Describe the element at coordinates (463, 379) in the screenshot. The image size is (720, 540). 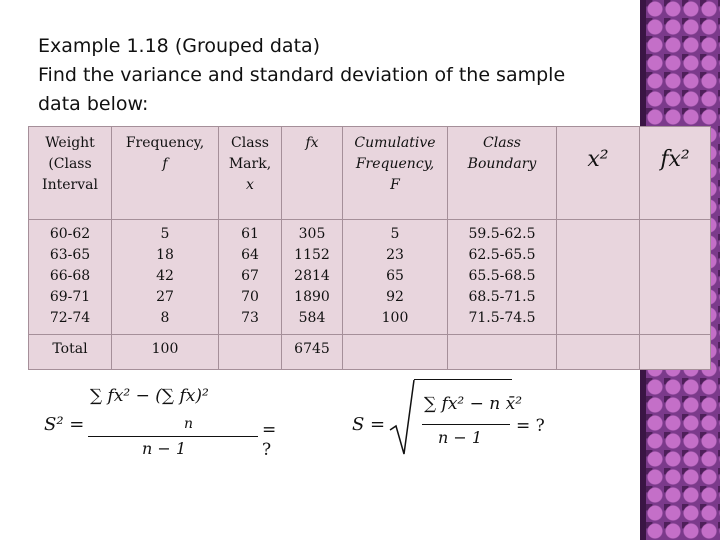
I see `sqrt-overline` at that location.